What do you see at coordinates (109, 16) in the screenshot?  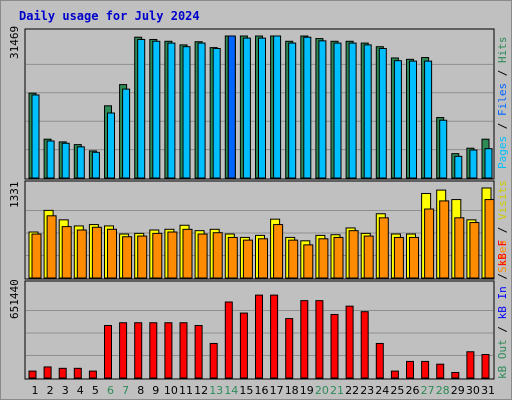 I see `chart-title: Daily usage for July 2024` at bounding box center [109, 16].